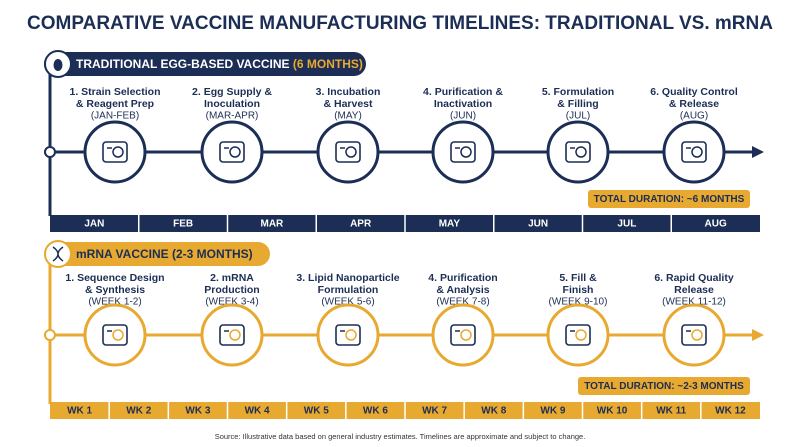 This screenshot has height=447, width=800. What do you see at coordinates (347, 302) in the screenshot?
I see `step-period: (WEEK 5-6)` at bounding box center [347, 302].